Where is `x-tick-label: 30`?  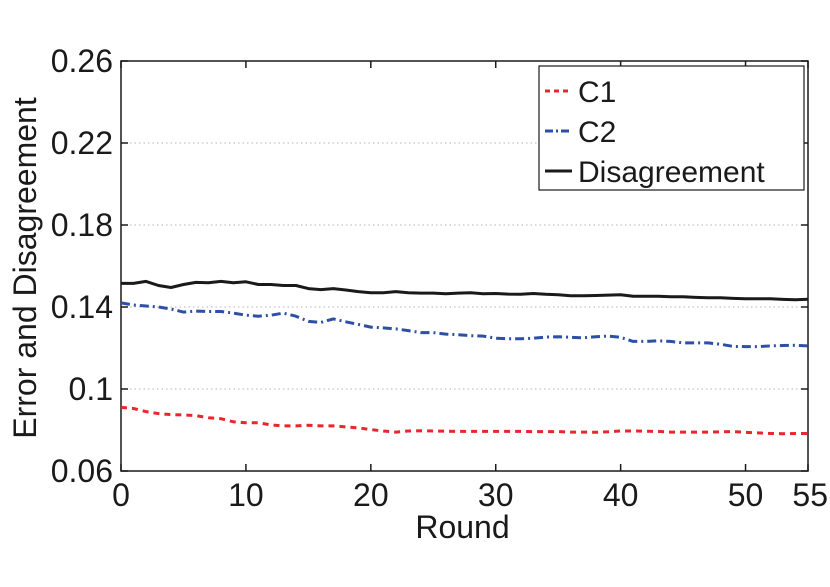
x-tick-label: 30 is located at coordinates (496, 495).